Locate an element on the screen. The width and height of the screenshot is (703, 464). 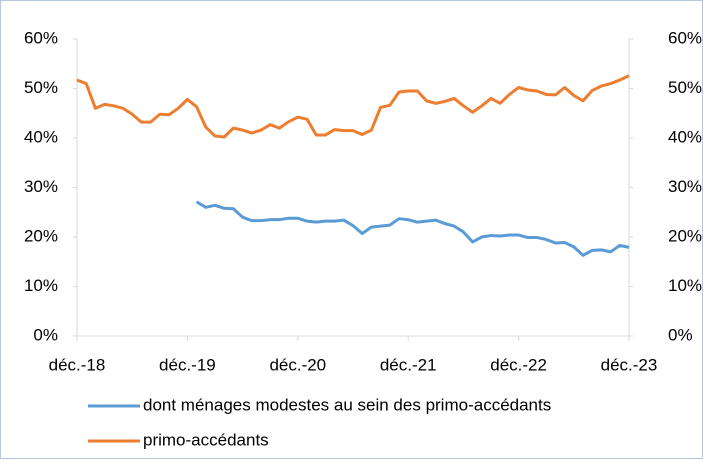
y-tick-label: 40% is located at coordinates (41, 136).